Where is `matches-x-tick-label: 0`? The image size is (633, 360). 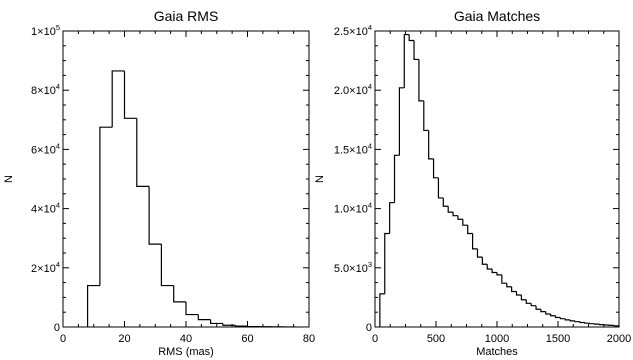
matches-x-tick-label: 0 is located at coordinates (375, 339).